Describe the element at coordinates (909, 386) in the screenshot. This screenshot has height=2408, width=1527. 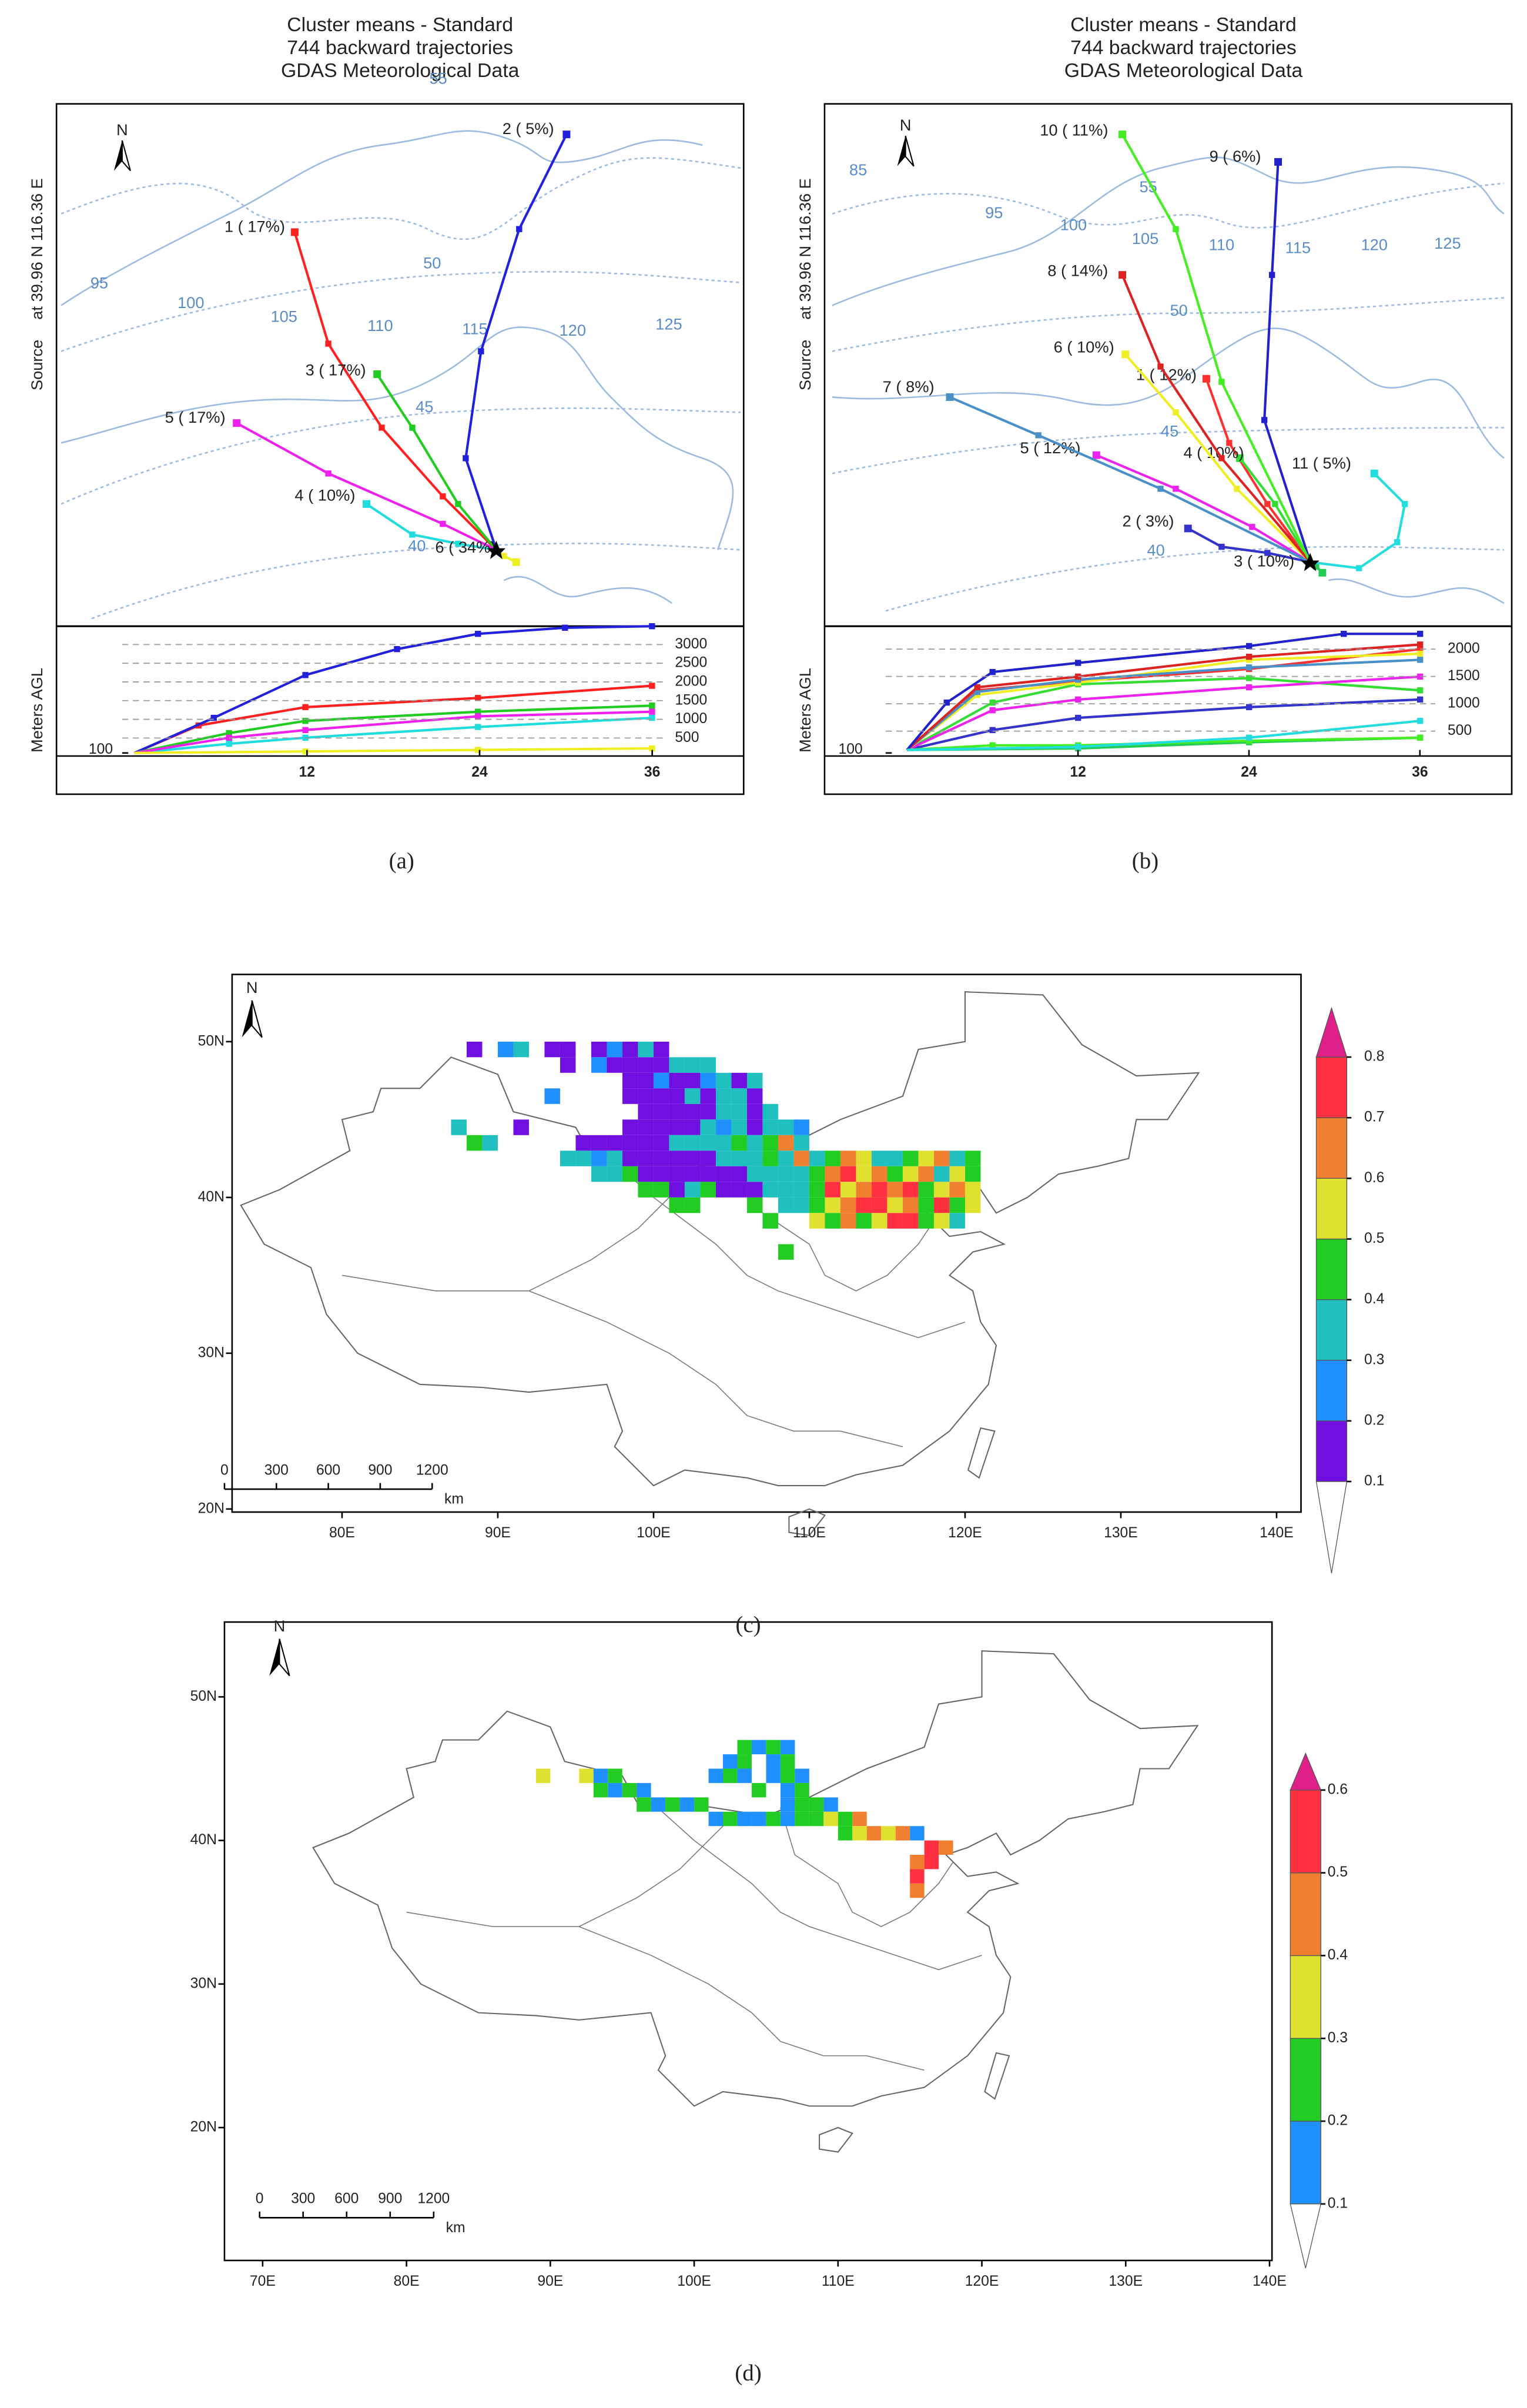
I see `cluster-label: 7 ( 8%)` at that location.